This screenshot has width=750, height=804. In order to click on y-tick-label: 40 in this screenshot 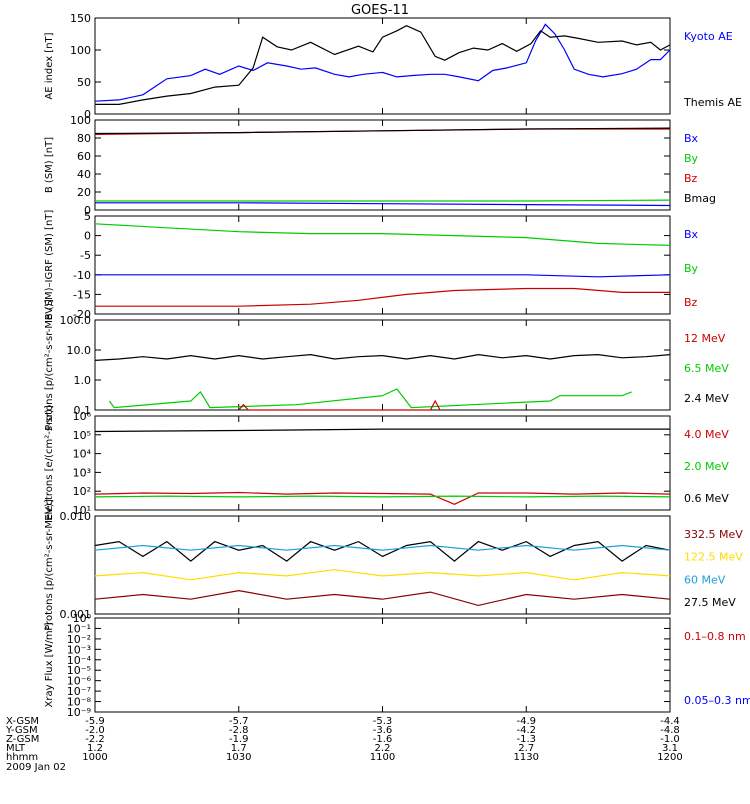, I will do `click(84, 174)`.